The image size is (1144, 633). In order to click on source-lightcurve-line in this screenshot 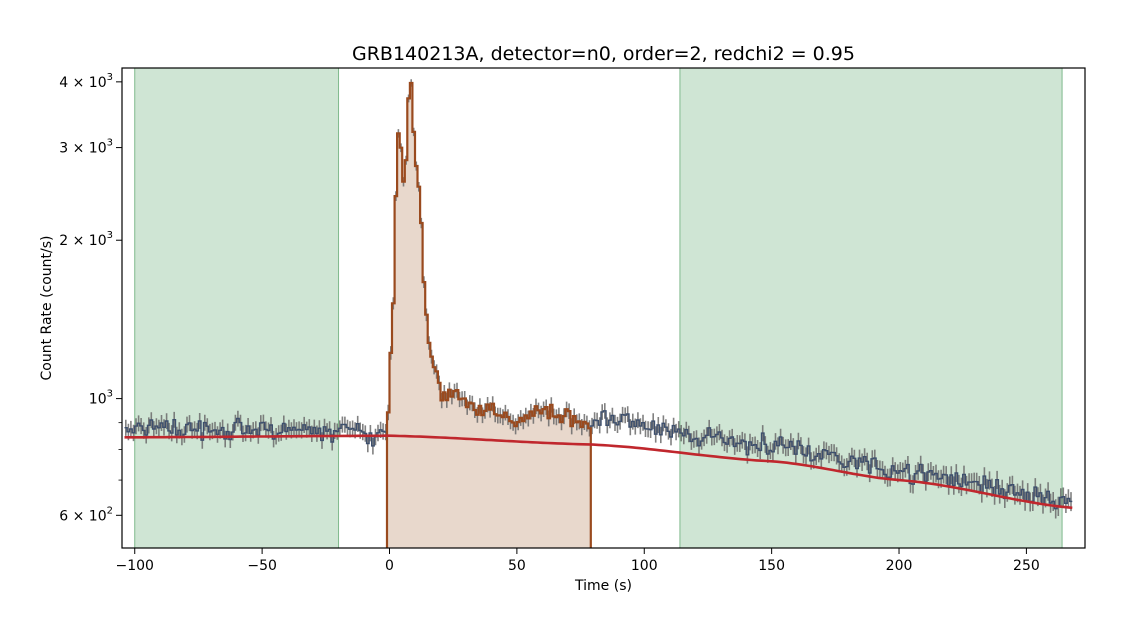, I will do `click(488, 314)`.